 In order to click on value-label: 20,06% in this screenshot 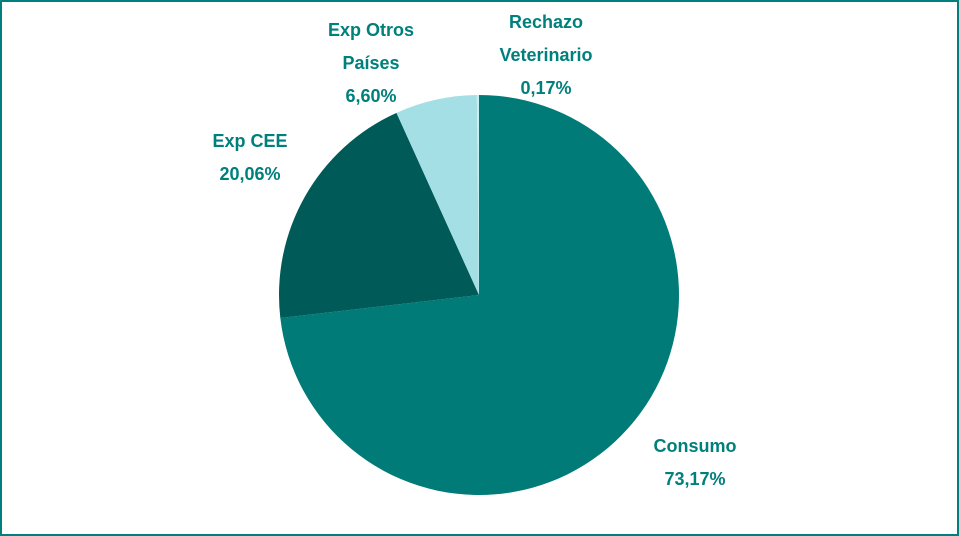, I will do `click(250, 174)`.